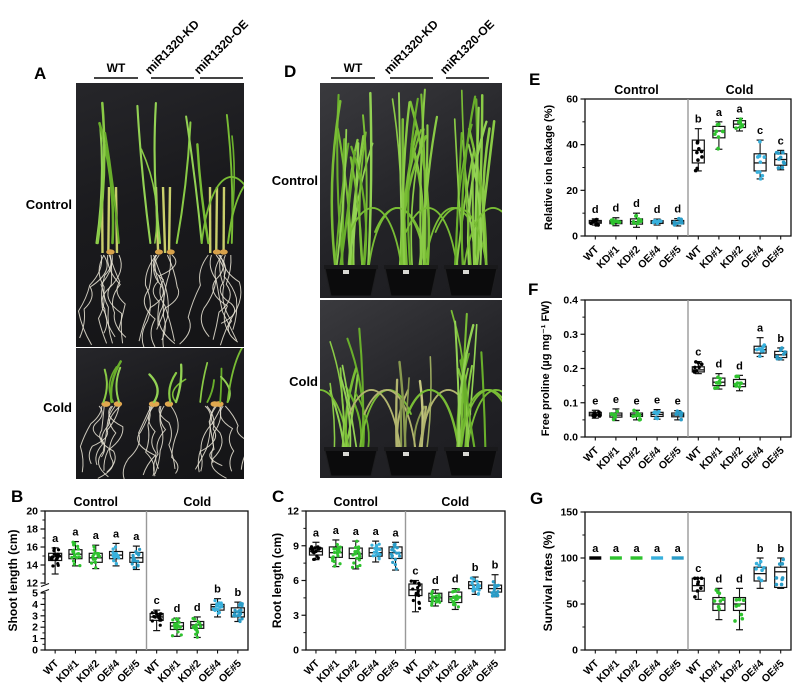  Describe the element at coordinates (572, 605) in the screenshot. I see `svg-text: 50` at that location.